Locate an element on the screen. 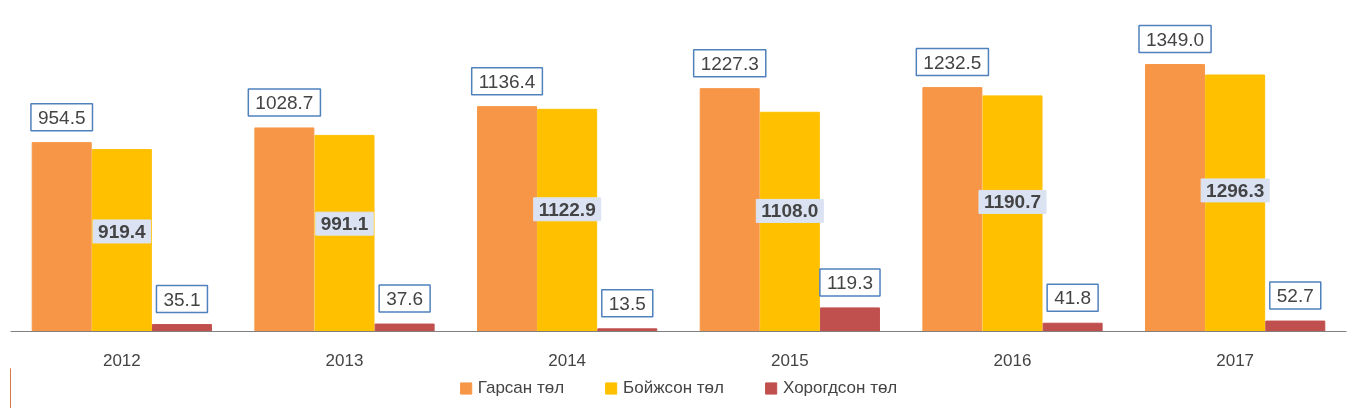 The width and height of the screenshot is (1360, 416). data-label: 35.1 is located at coordinates (182, 299).